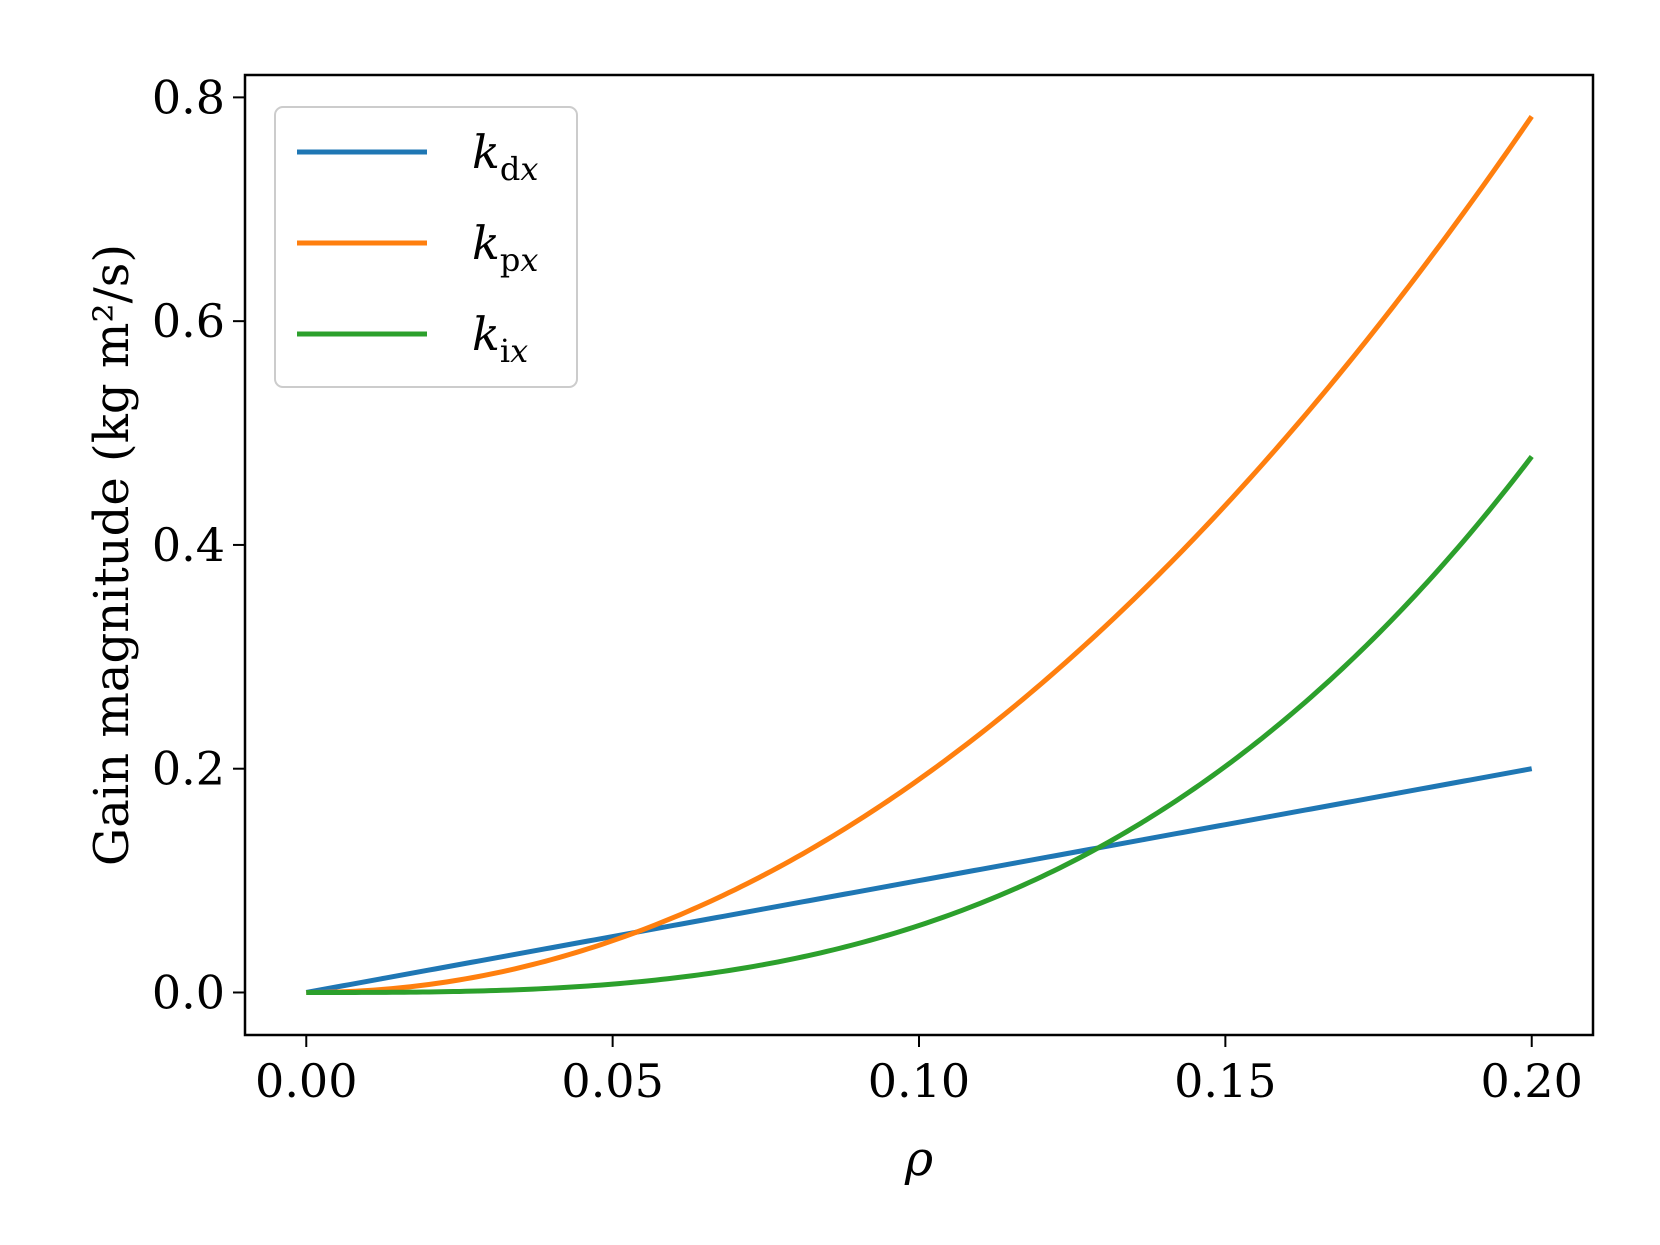 The image size is (1660, 1245). What do you see at coordinates (918, 1159) in the screenshot?
I see `x-axis-label: ρ` at bounding box center [918, 1159].